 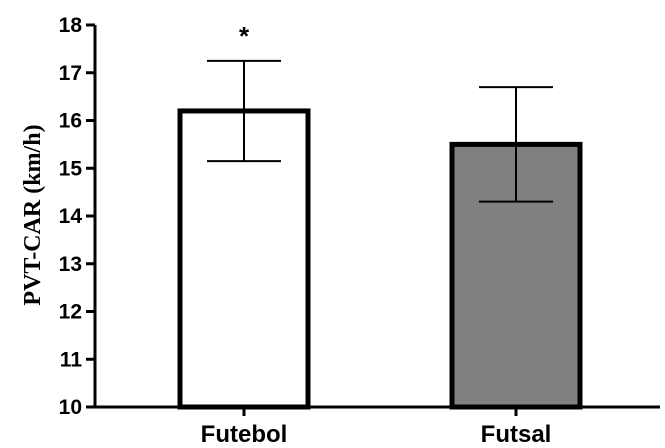 What do you see at coordinates (71, 359) in the screenshot?
I see `y-tick-label: 11` at bounding box center [71, 359].